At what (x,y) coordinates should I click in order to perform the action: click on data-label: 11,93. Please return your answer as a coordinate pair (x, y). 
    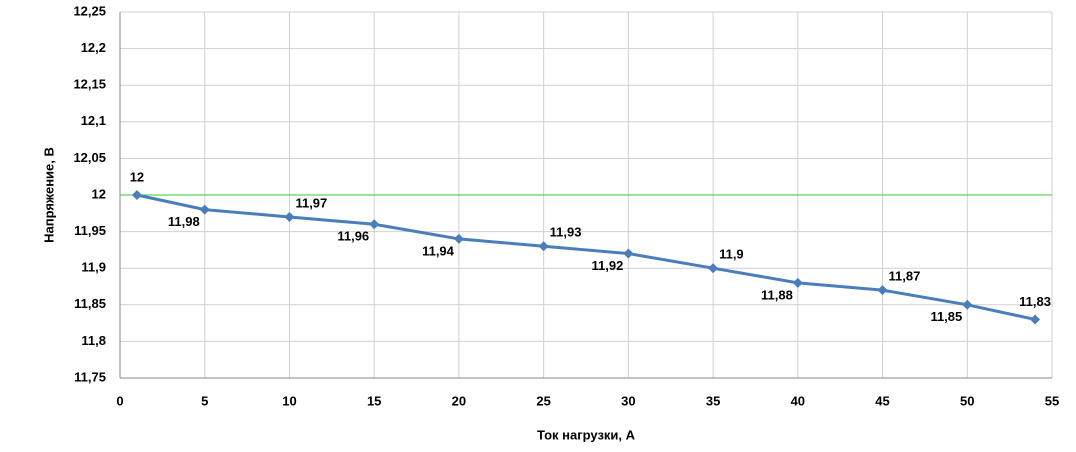
    Looking at the image, I should click on (566, 232).